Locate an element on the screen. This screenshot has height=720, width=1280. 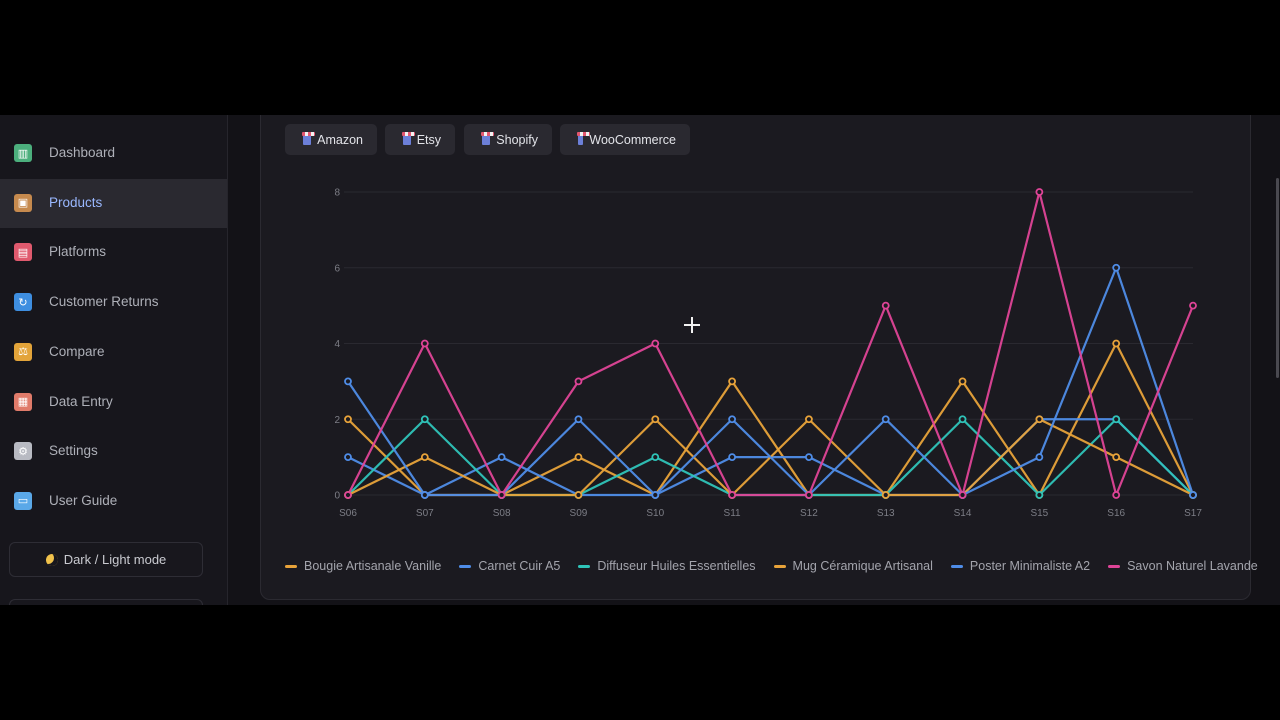
legend-label: Savon Naturel Lavande is located at coordinates (1192, 566).